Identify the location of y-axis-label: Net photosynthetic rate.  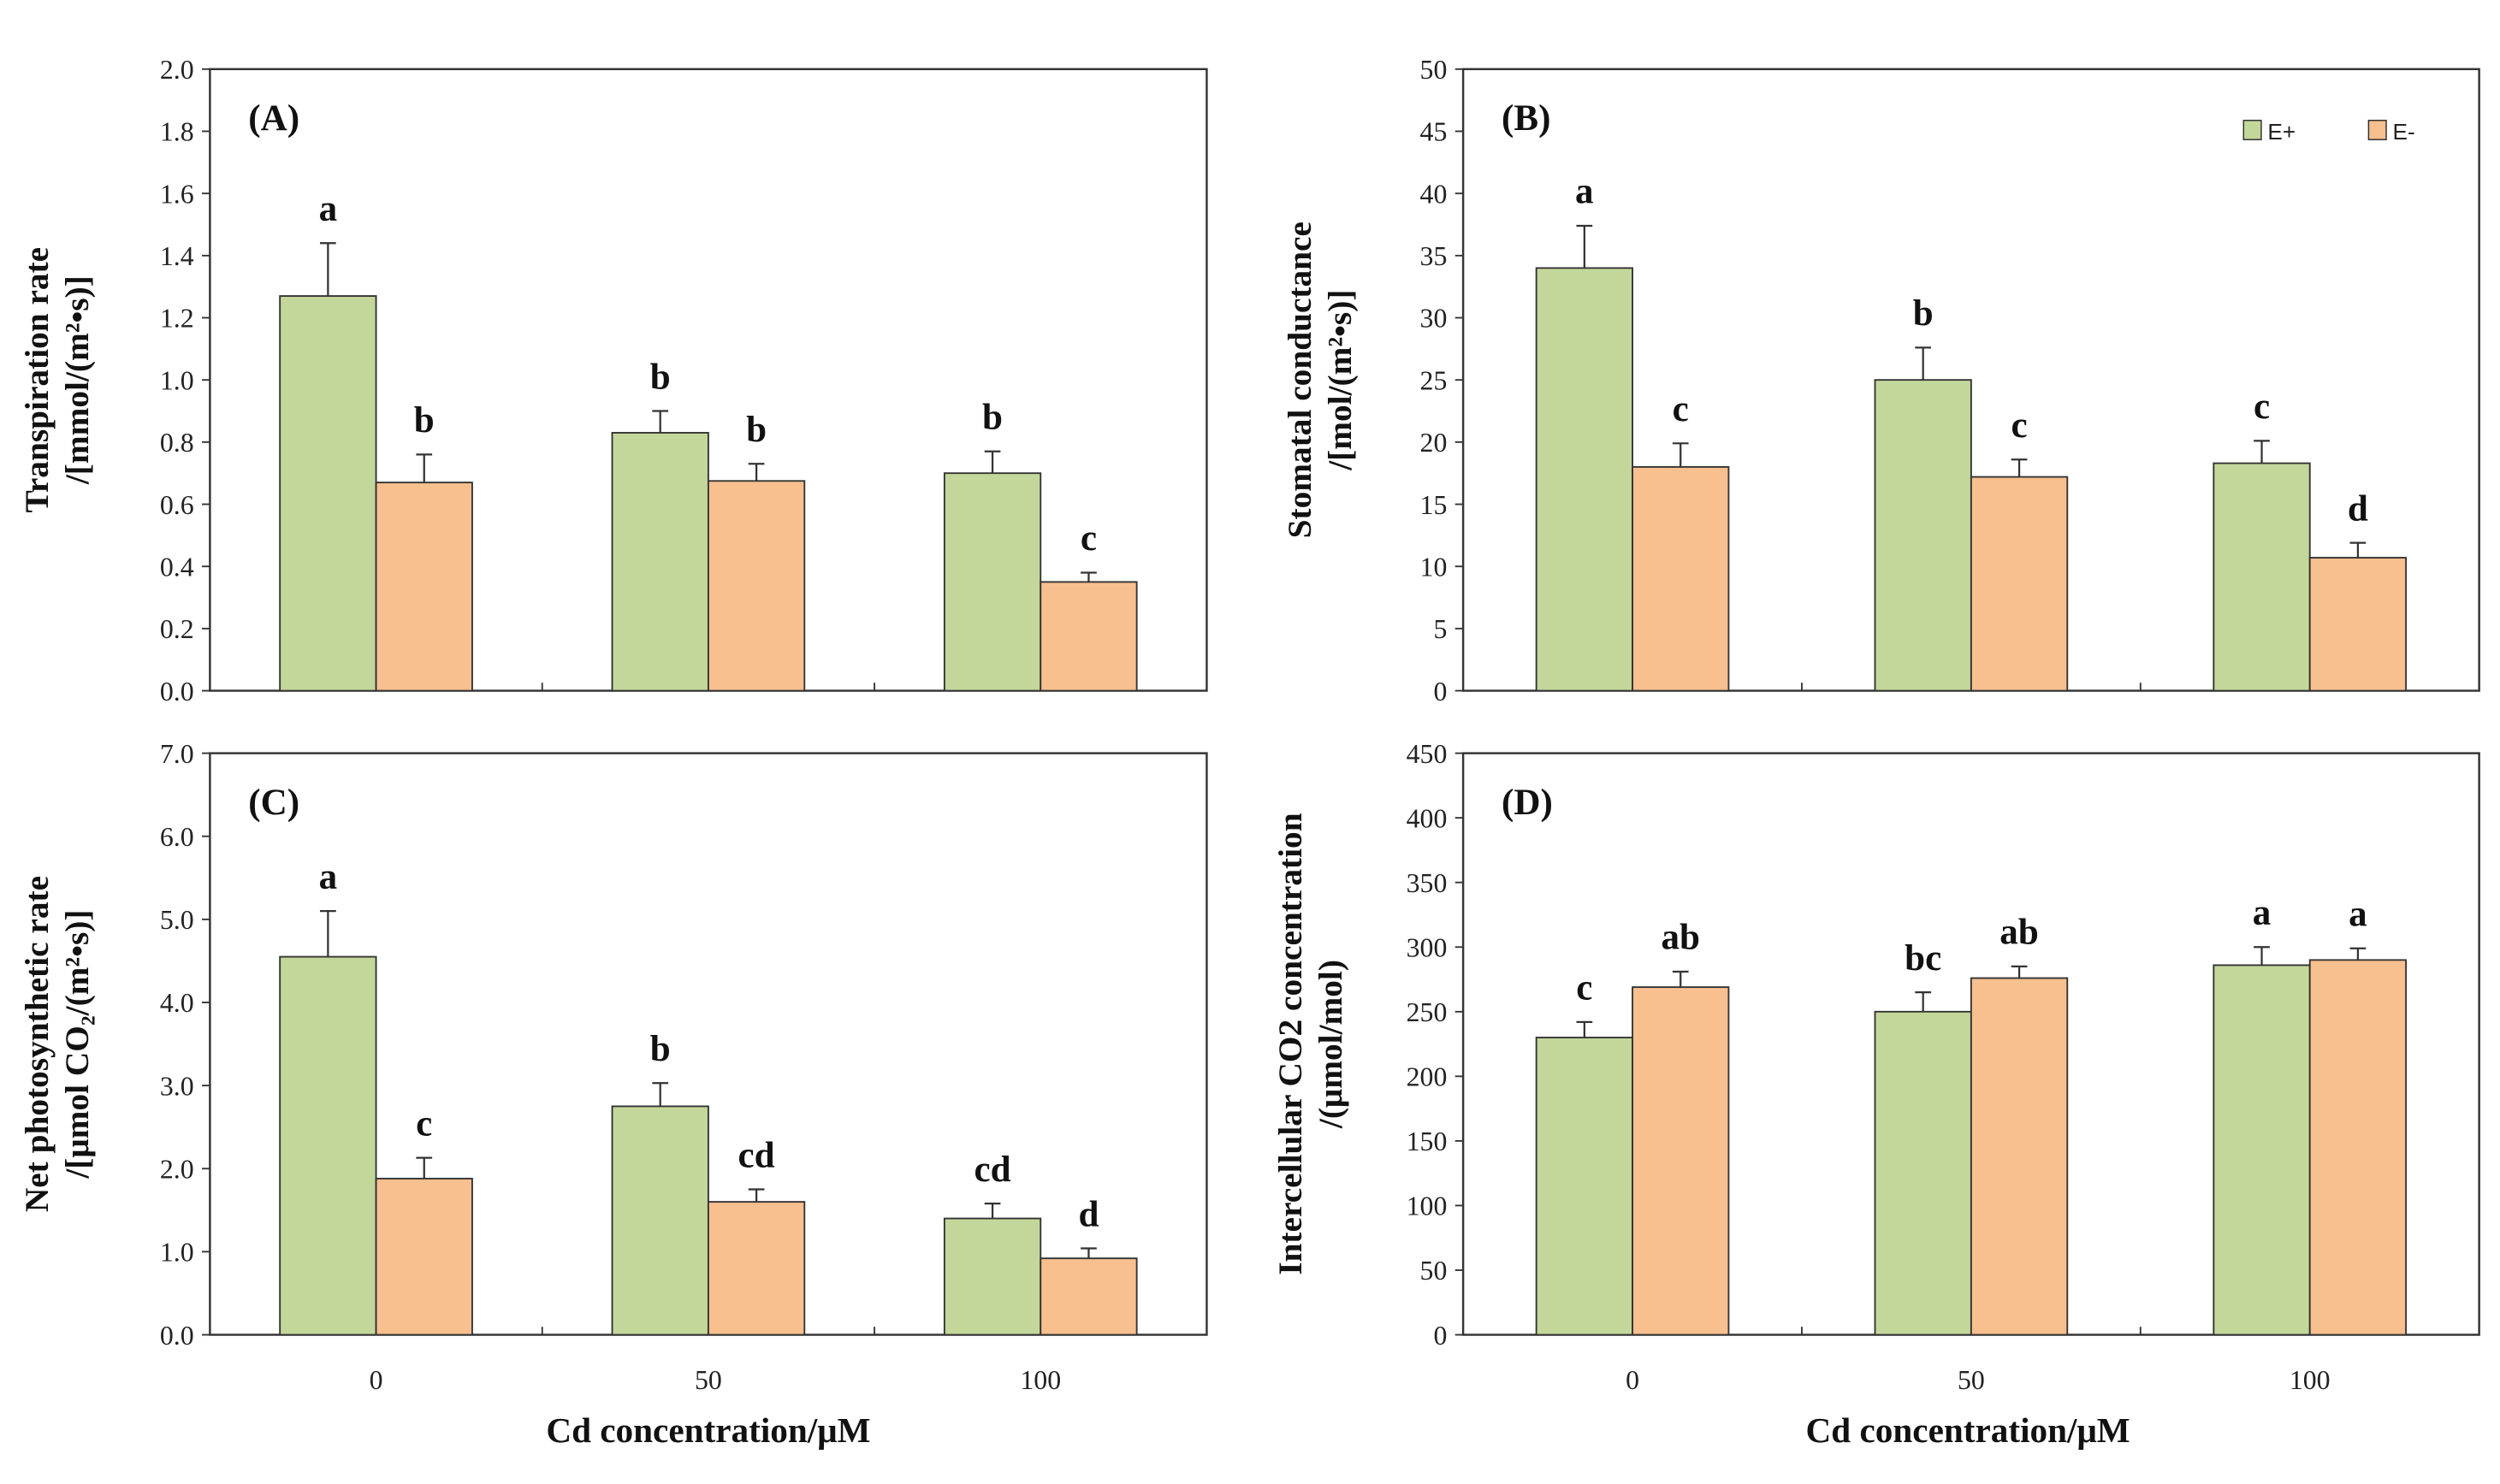
(37, 1044).